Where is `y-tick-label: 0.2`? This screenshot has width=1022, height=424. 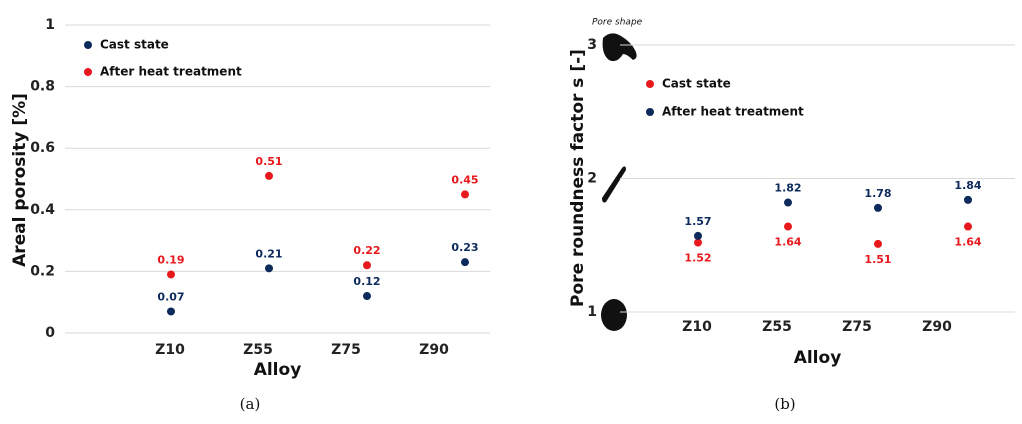
y-tick-label: 0.2 is located at coordinates (42, 271).